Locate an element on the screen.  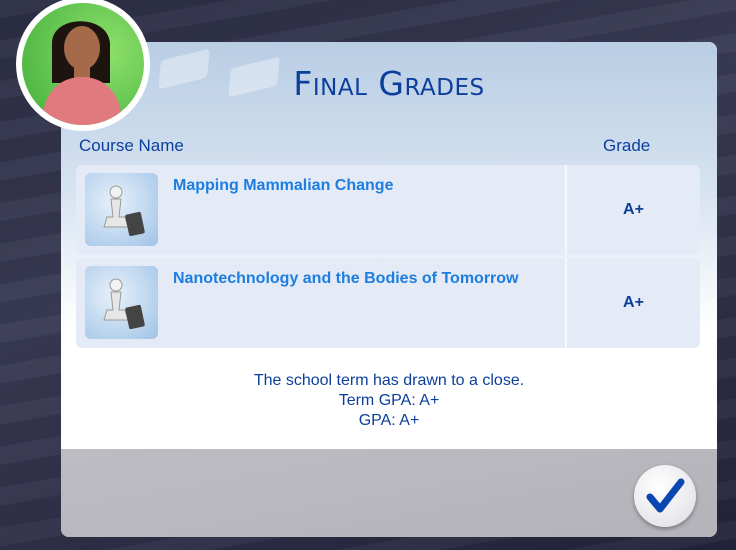
course-row: Mapping Mammalian Change A+ is located at coordinates (388, 210).